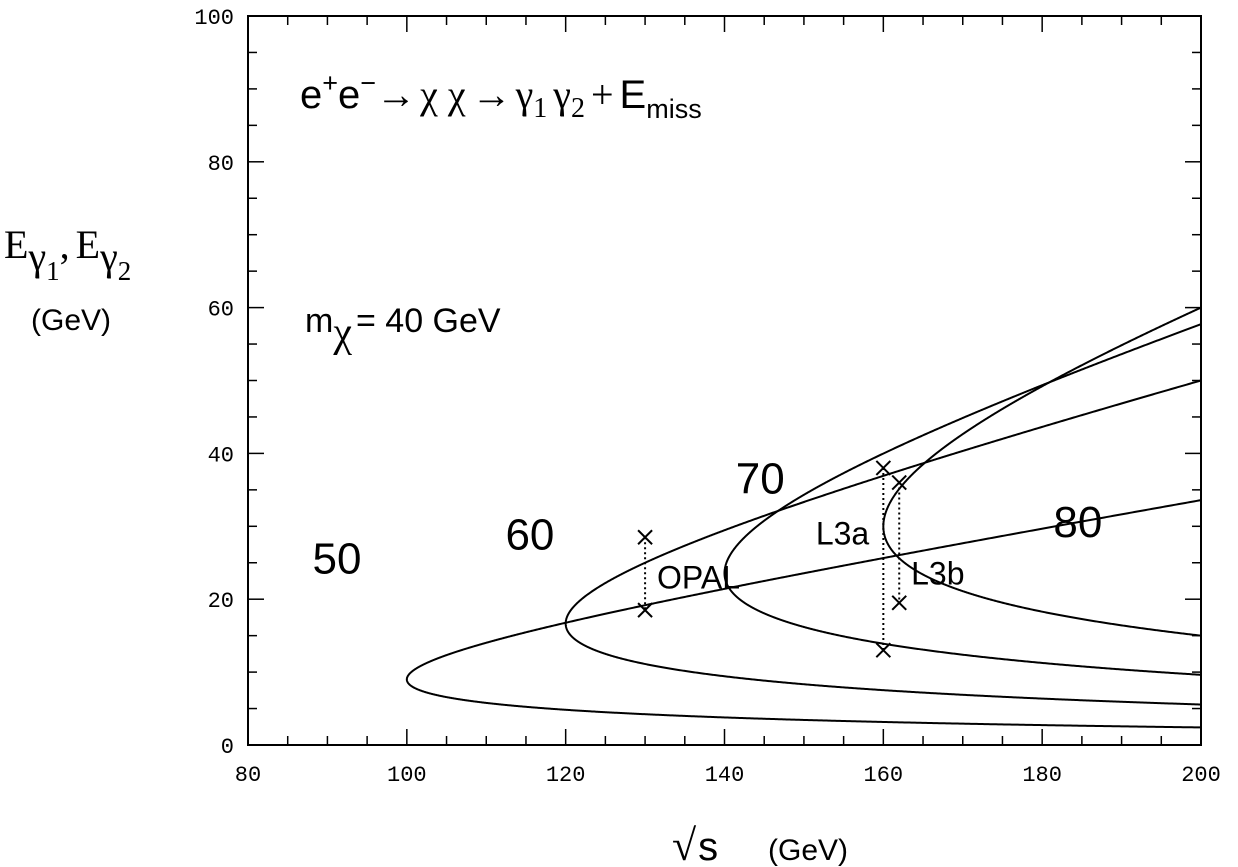 The image size is (1238, 867). Describe the element at coordinates (645, 610) in the screenshot. I see `marker-low-OPAL` at that location.